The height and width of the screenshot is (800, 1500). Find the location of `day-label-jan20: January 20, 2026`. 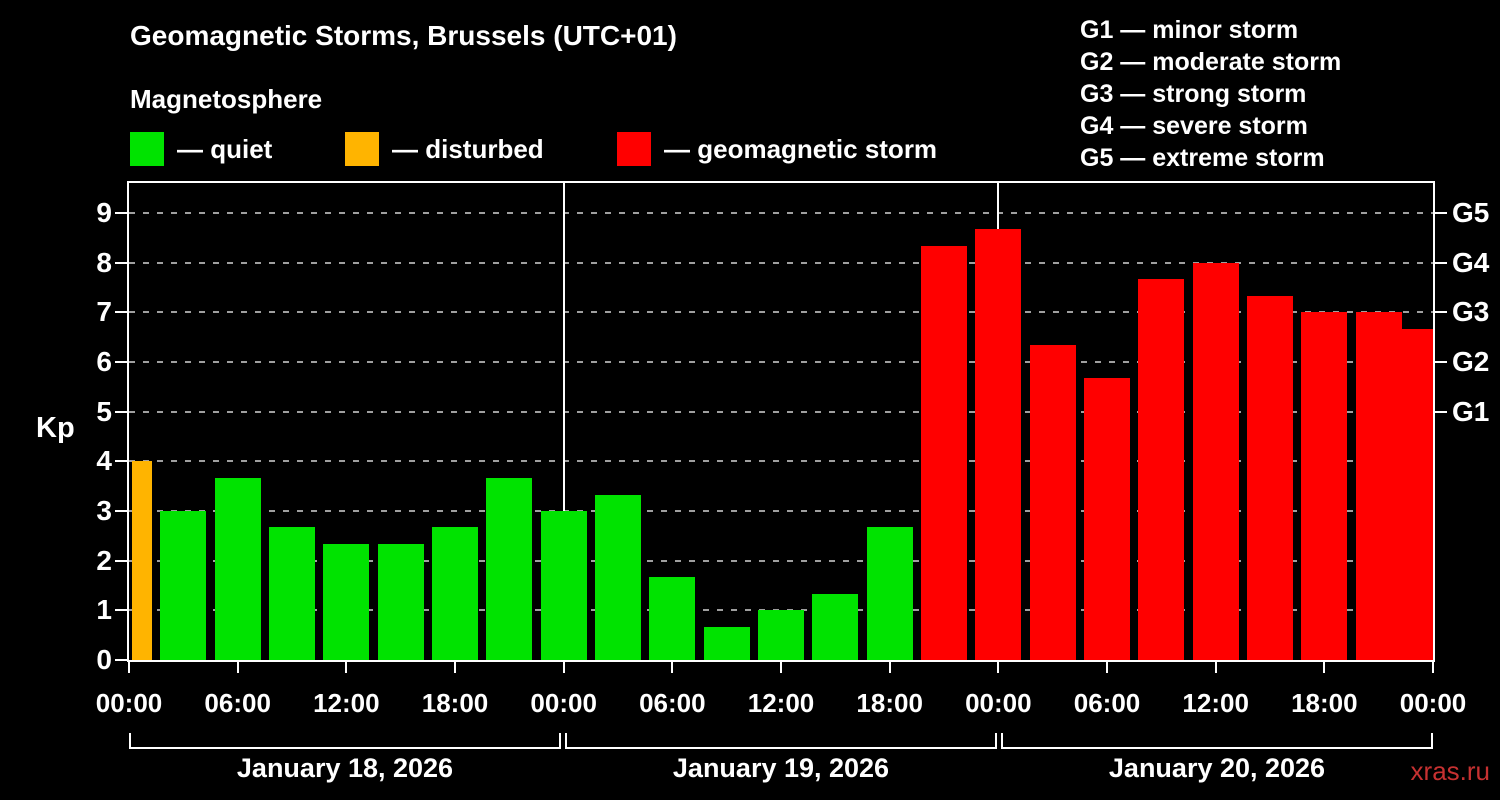

day-label-jan20: January 20, 2026 is located at coordinates (1217, 768).